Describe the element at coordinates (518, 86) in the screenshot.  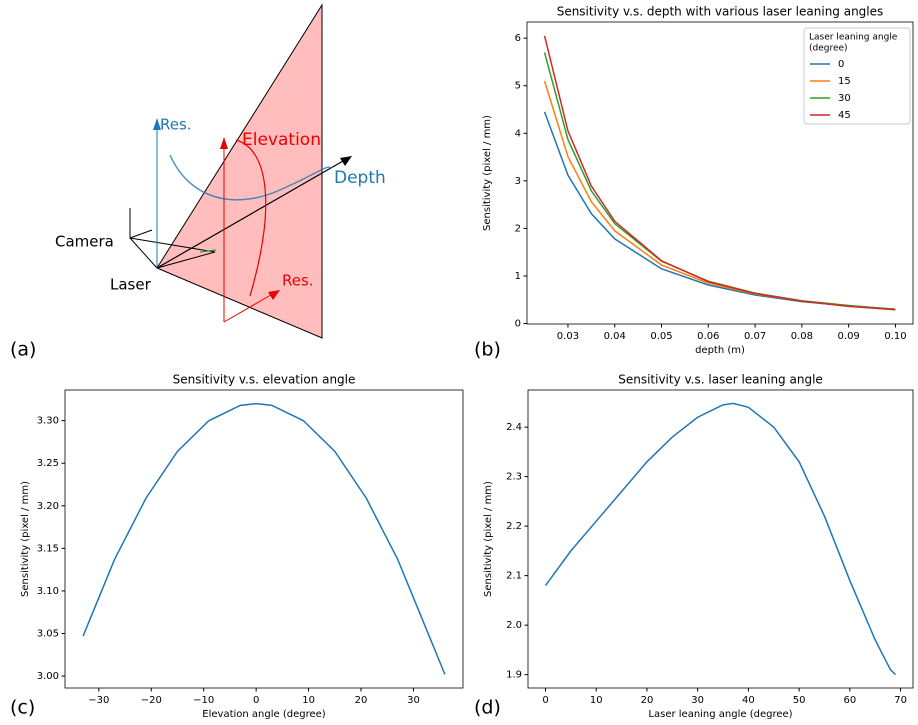
I see `y-tick-label: 5` at that location.